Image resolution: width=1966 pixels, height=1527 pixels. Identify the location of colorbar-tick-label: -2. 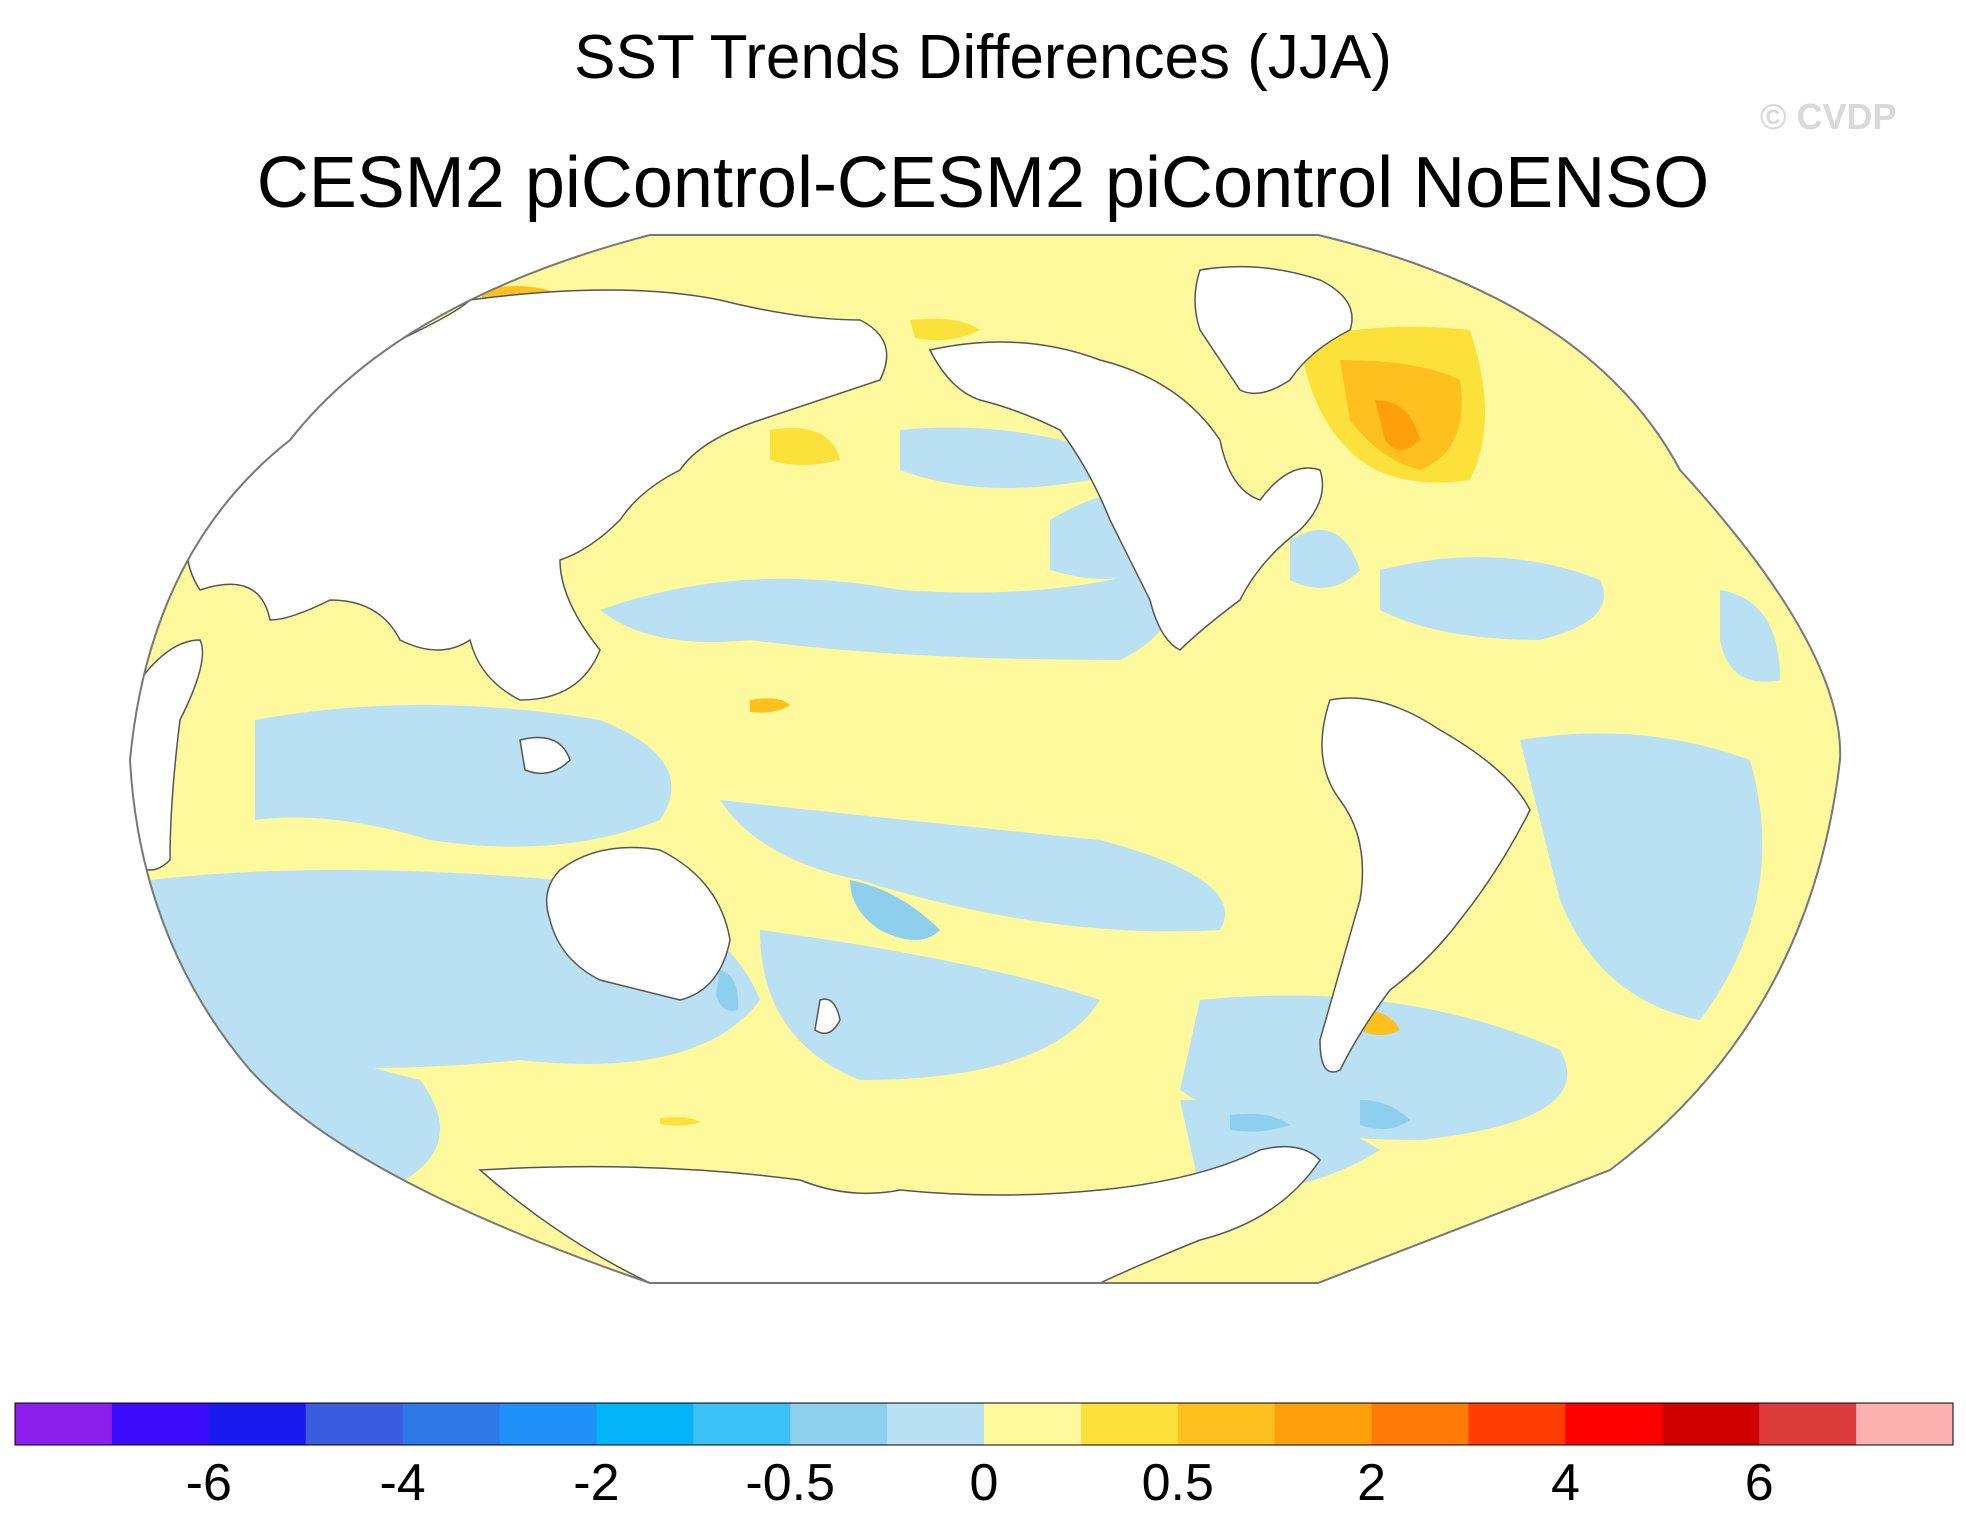
(596, 1483).